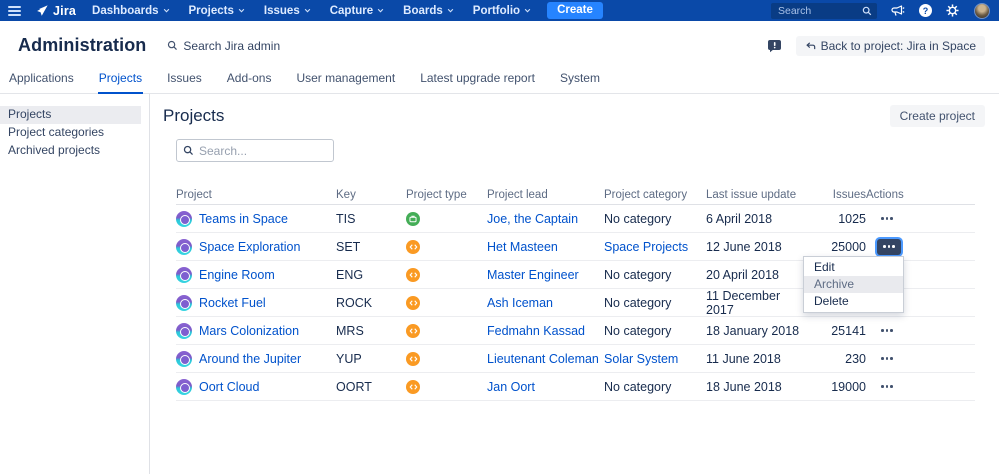 The width and height of the screenshot is (999, 474). I want to click on tab-latest-upgrade-report: Latest upgrade report, so click(477, 78).